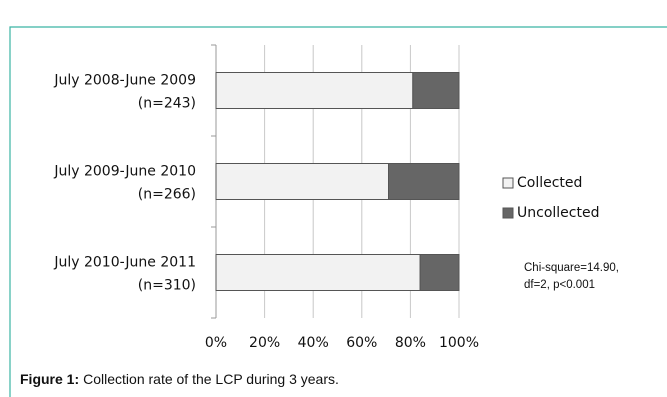  I want to click on category-label: July 2010-June 2011, so click(124, 263).